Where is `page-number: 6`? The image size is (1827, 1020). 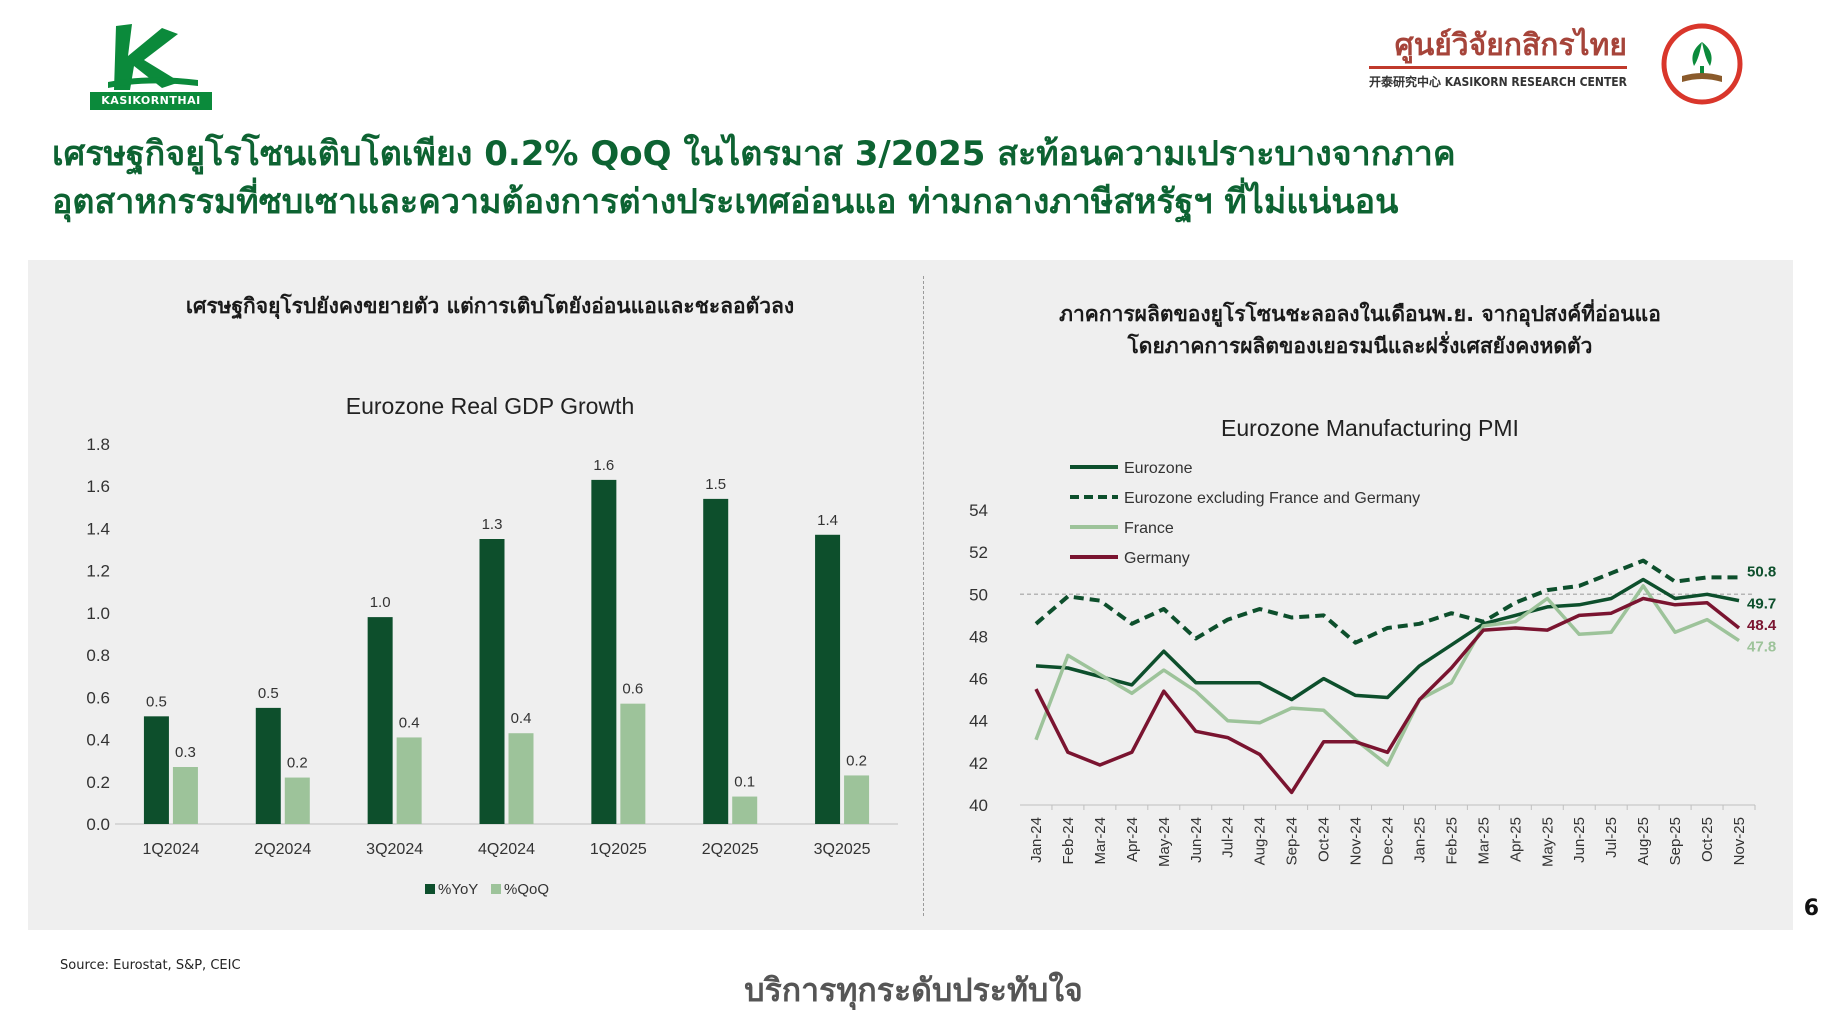
page-number: 6 is located at coordinates (1811, 908).